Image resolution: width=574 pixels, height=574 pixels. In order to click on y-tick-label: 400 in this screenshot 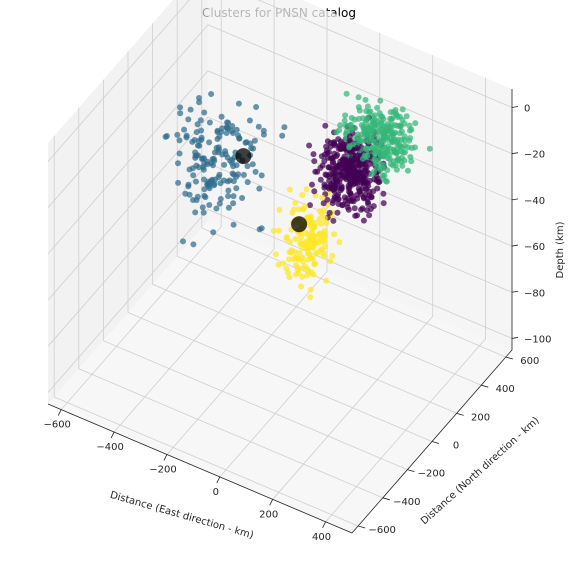, I will do `click(505, 389)`.